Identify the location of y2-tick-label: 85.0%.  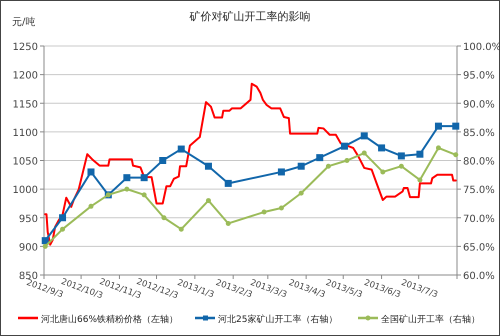
(479, 133).